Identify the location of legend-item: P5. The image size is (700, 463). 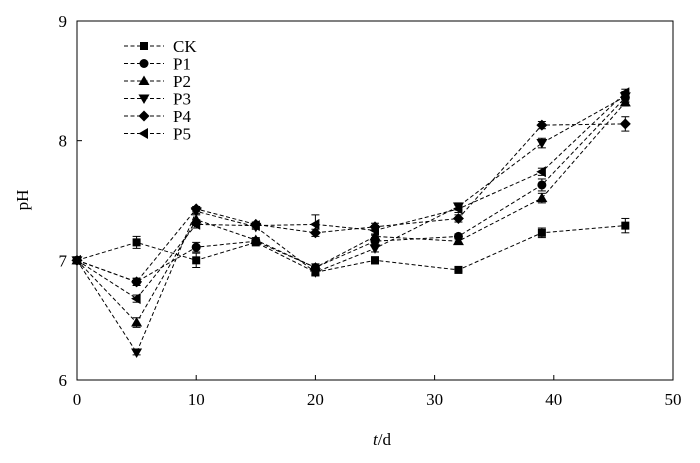
(157, 134).